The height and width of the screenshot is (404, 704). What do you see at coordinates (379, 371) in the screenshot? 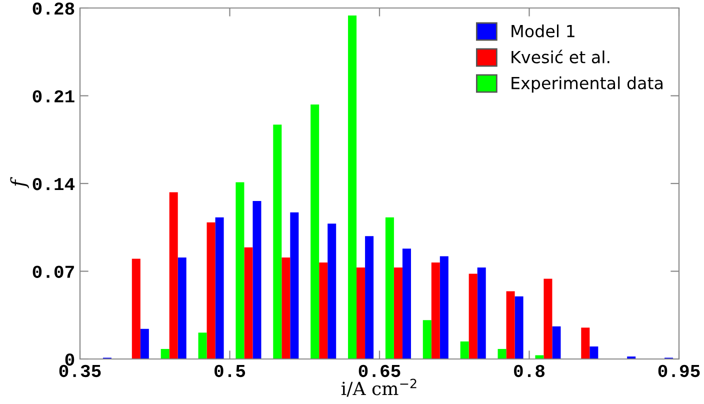
I see `x-tick-label: 0.65` at bounding box center [379, 371].